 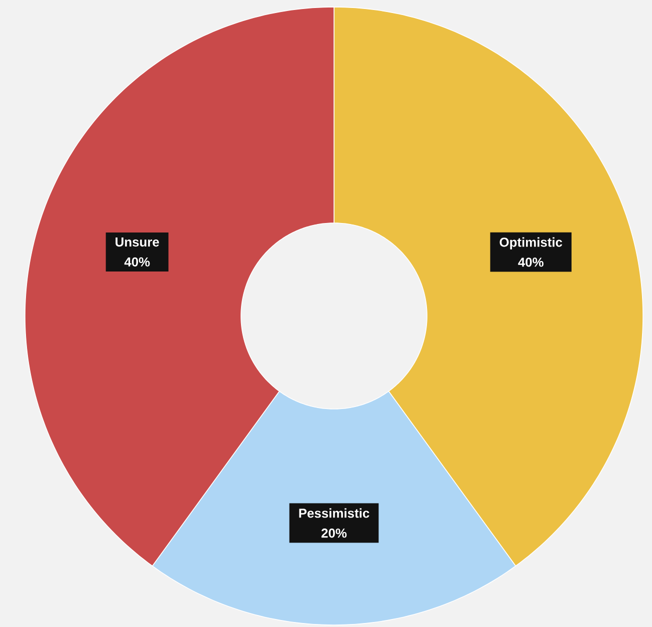 I want to click on slice-label: Pessimistic, so click(x=334, y=513).